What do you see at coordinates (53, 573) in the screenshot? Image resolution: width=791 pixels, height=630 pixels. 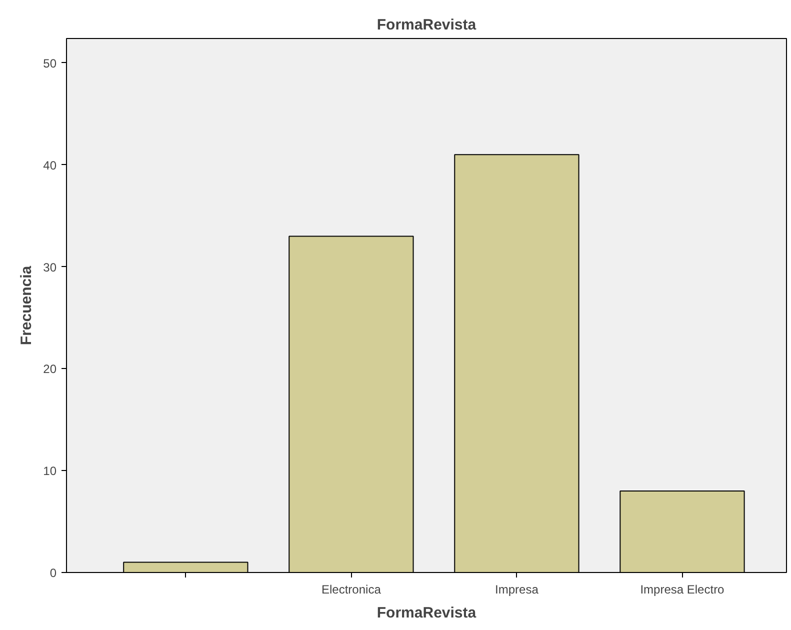 I see `y-tick-label: 0` at bounding box center [53, 573].